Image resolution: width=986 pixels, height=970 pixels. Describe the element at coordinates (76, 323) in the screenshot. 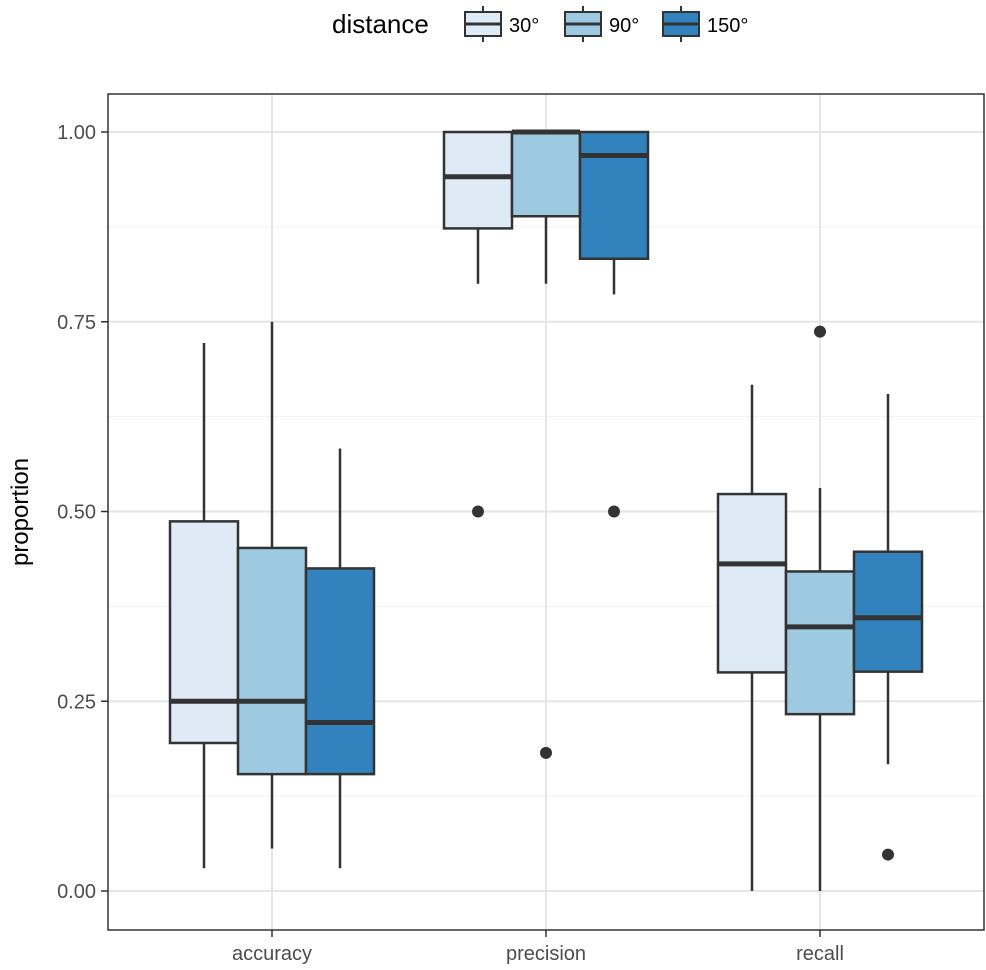

I see `y-tick-label: 0.75` at that location.